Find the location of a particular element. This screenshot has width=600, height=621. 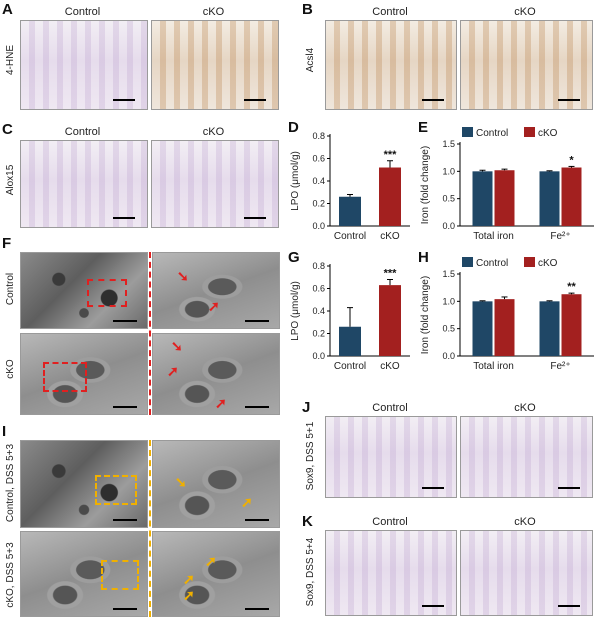

panel-c-control-image is located at coordinates (84, 184).